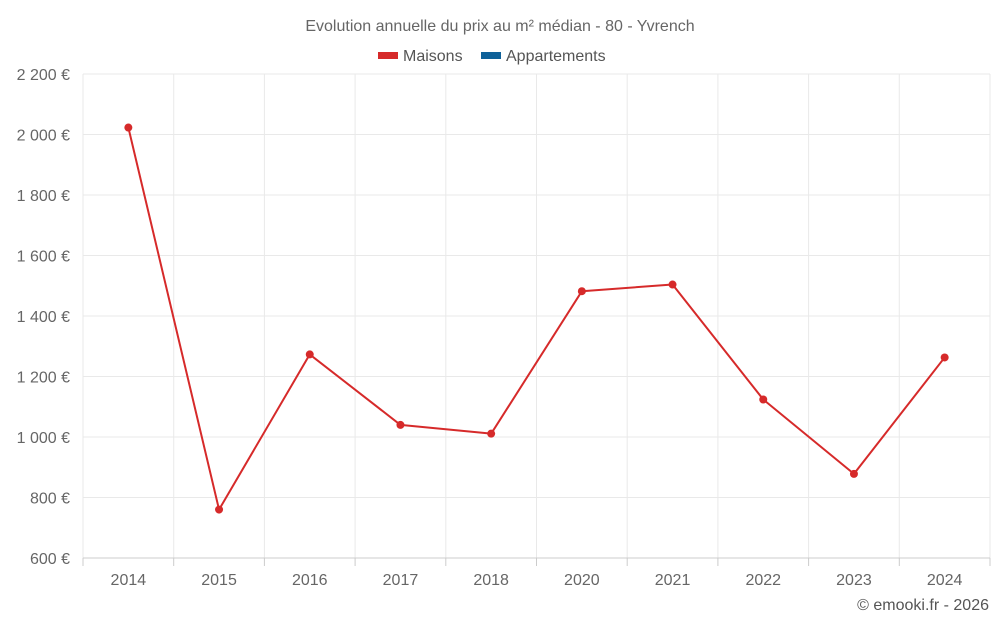 This screenshot has height=625, width=1000. What do you see at coordinates (50, 559) in the screenshot?
I see `y-tick-label: 600 €` at bounding box center [50, 559].